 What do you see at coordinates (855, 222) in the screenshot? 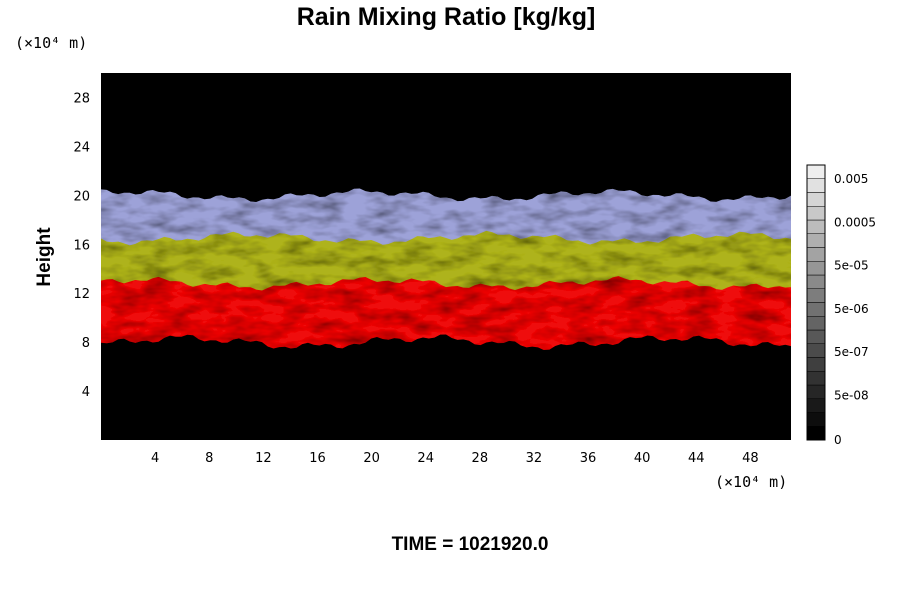
I see `colorbar-label: 0.0005` at bounding box center [855, 222].